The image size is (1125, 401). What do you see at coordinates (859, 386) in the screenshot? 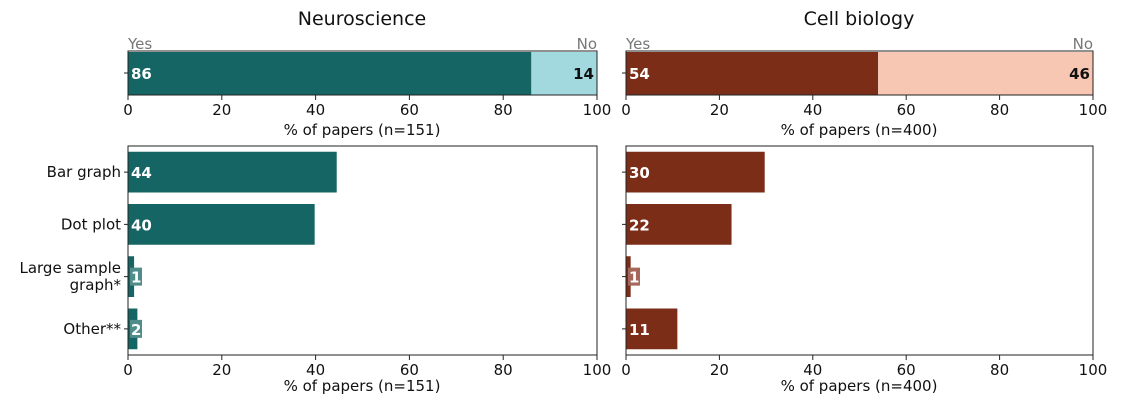
I see `xlabel-bottom-cell: % of papers (n=400)` at bounding box center [859, 386].